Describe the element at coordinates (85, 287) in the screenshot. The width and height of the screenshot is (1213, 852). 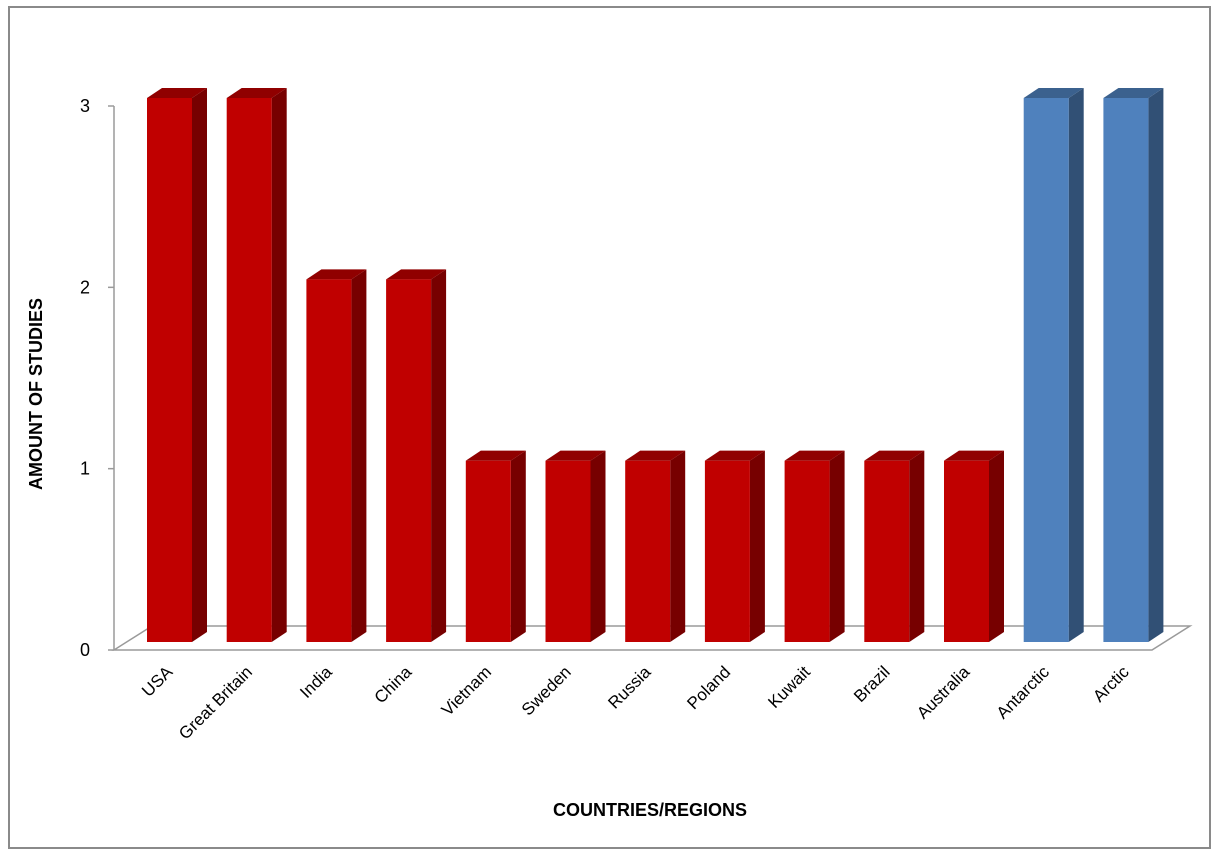
I see `y-tick-label: 2` at that location.